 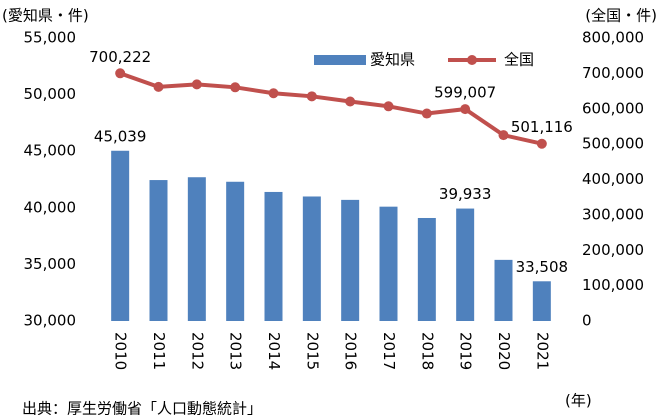 I want to click on y-tick-label: 50,000, so click(x=50, y=94).